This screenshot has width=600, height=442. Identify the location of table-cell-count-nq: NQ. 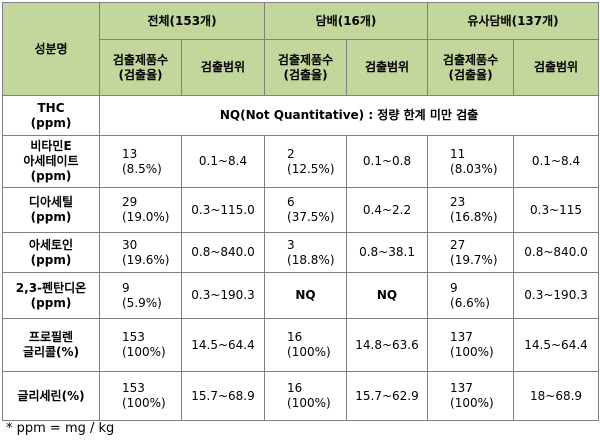
(306, 295).